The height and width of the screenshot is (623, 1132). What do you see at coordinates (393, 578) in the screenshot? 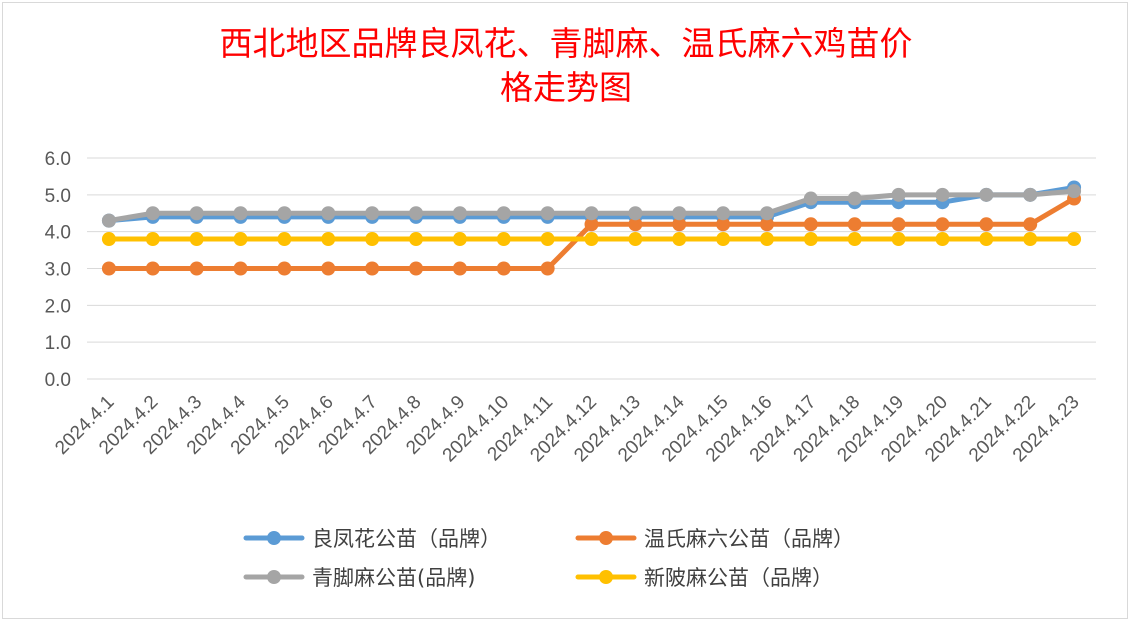
I see `legend-label: 青脚麻公苗(品牌)` at bounding box center [393, 578].